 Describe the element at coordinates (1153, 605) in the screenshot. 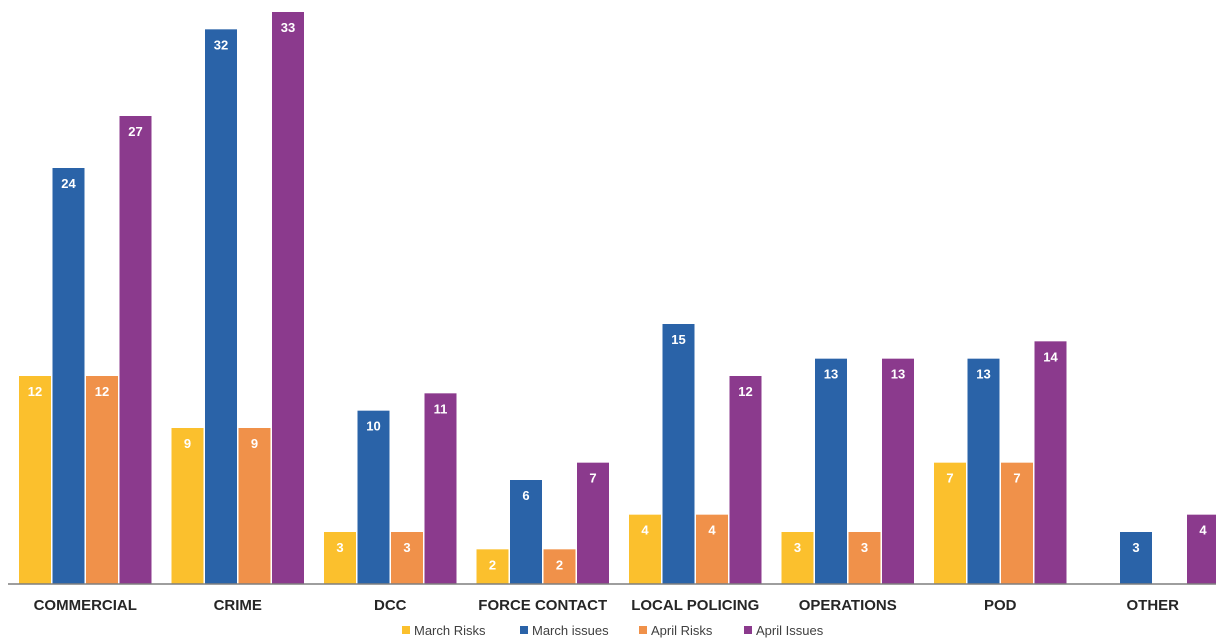

I see `category-label: OTHER` at that location.